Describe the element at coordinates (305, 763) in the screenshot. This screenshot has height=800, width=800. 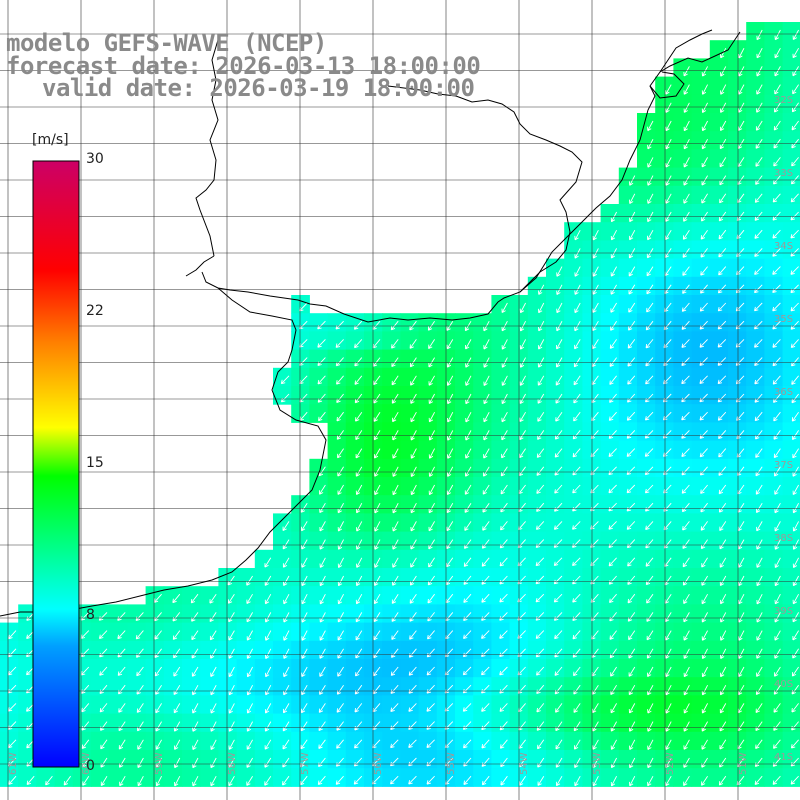
I see `longitude-label: 57W` at that location.